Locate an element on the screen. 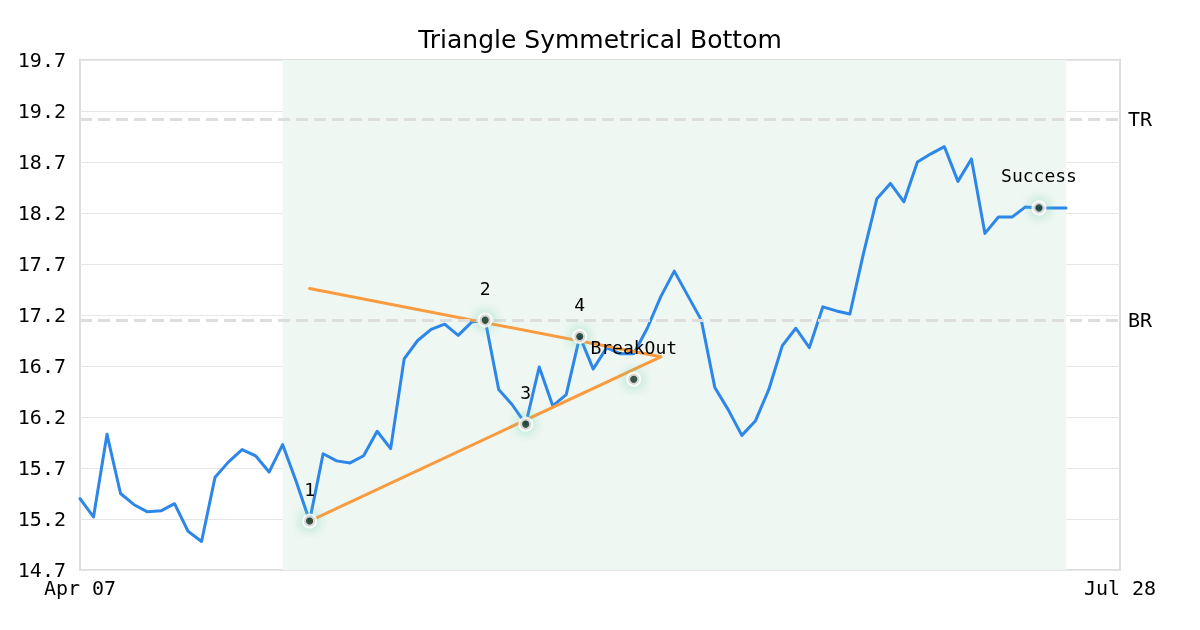 This screenshot has height=630, width=1200. y-tick-label: 16.7 is located at coordinates (41, 366).